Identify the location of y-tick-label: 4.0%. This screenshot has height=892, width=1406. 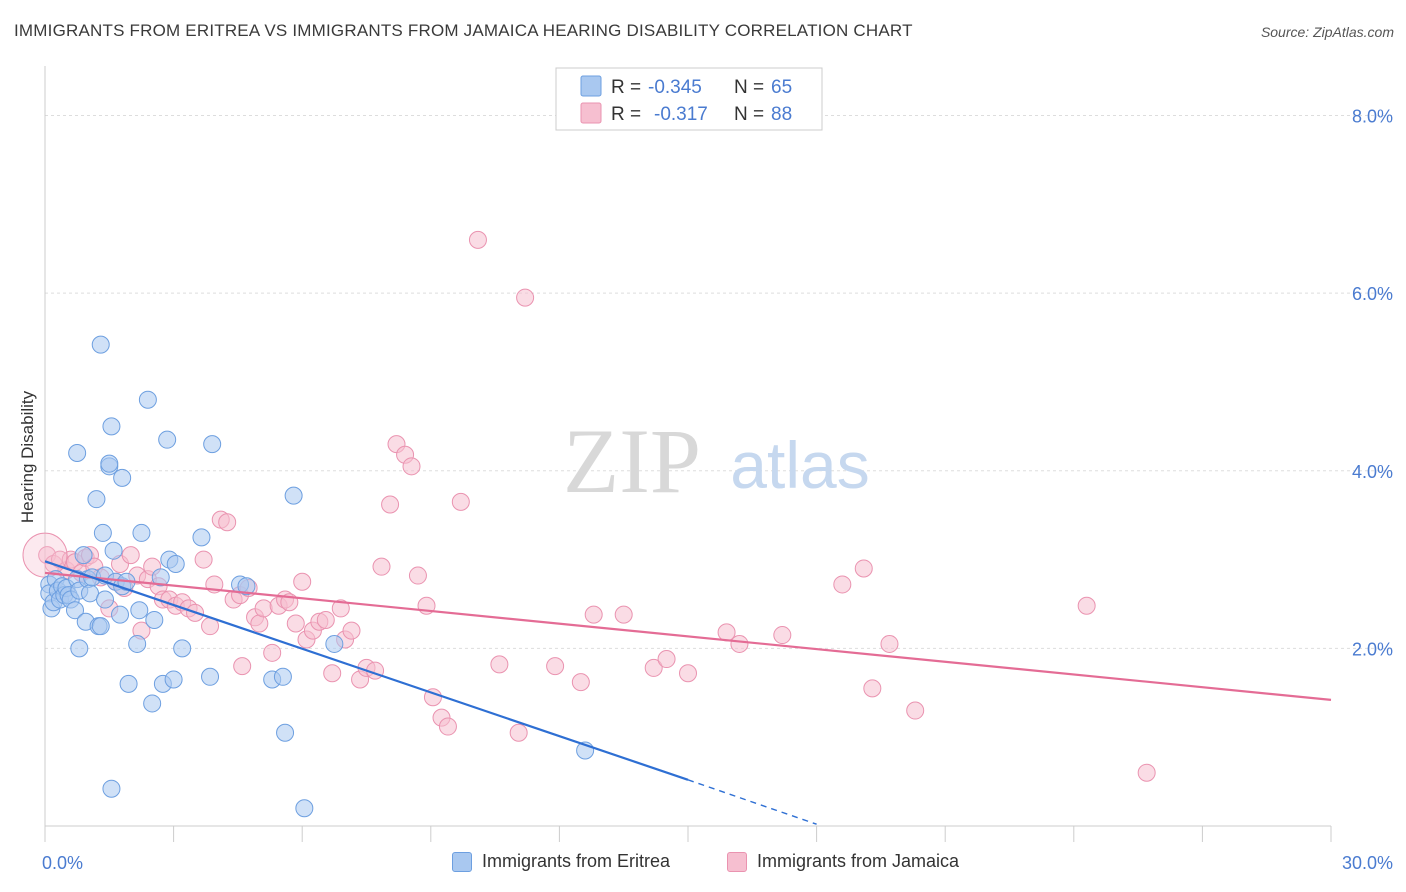
(1372, 472).